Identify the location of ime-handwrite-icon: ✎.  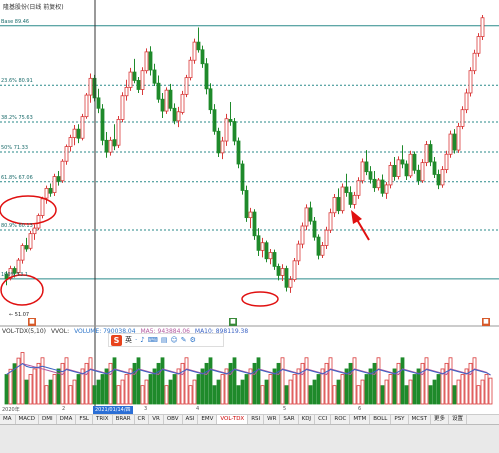
(183, 340).